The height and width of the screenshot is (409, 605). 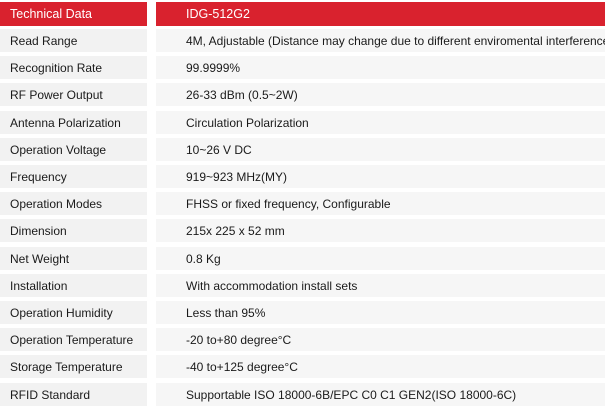 I want to click on table-row: Recognition Rate 99.9999%, so click(x=302, y=67).